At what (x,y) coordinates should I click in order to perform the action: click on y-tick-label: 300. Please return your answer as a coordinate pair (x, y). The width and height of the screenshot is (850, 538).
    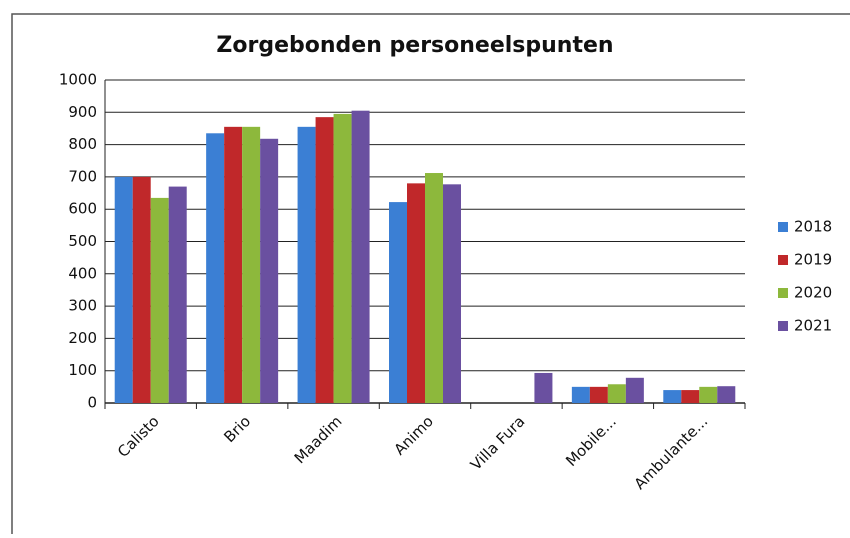
    Looking at the image, I should click on (82, 306).